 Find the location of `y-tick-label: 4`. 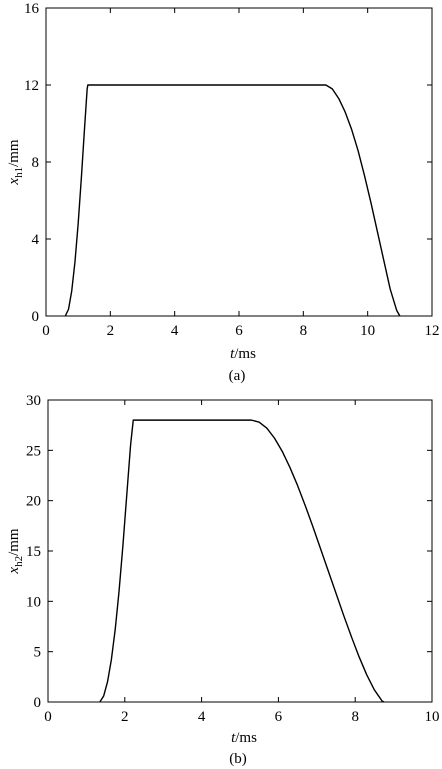

y-tick-label: 4 is located at coordinates (36, 240).